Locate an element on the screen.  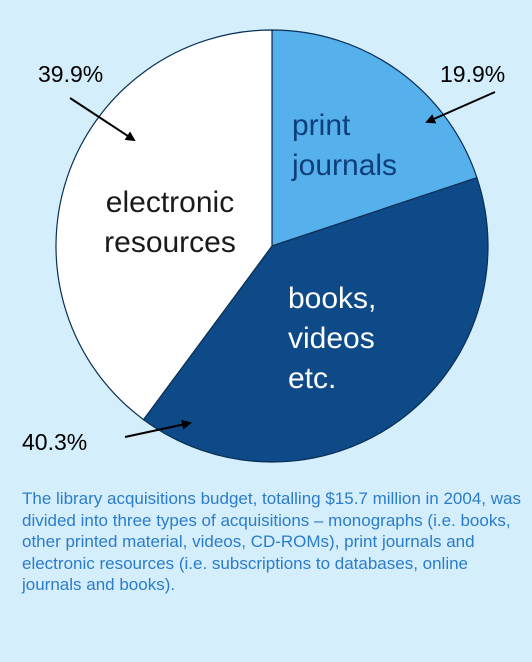
slice-label-books-videos-etc-: books, videos etc. is located at coordinates (332, 338).